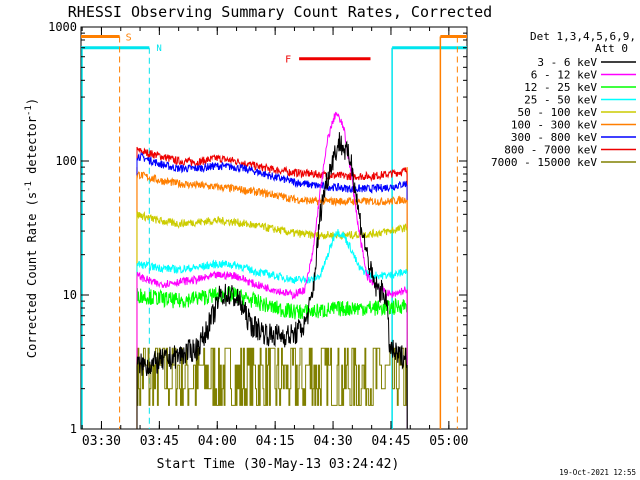  Describe the element at coordinates (29, 110) in the screenshot. I see `y-axis-title-sup2: -1` at that location.